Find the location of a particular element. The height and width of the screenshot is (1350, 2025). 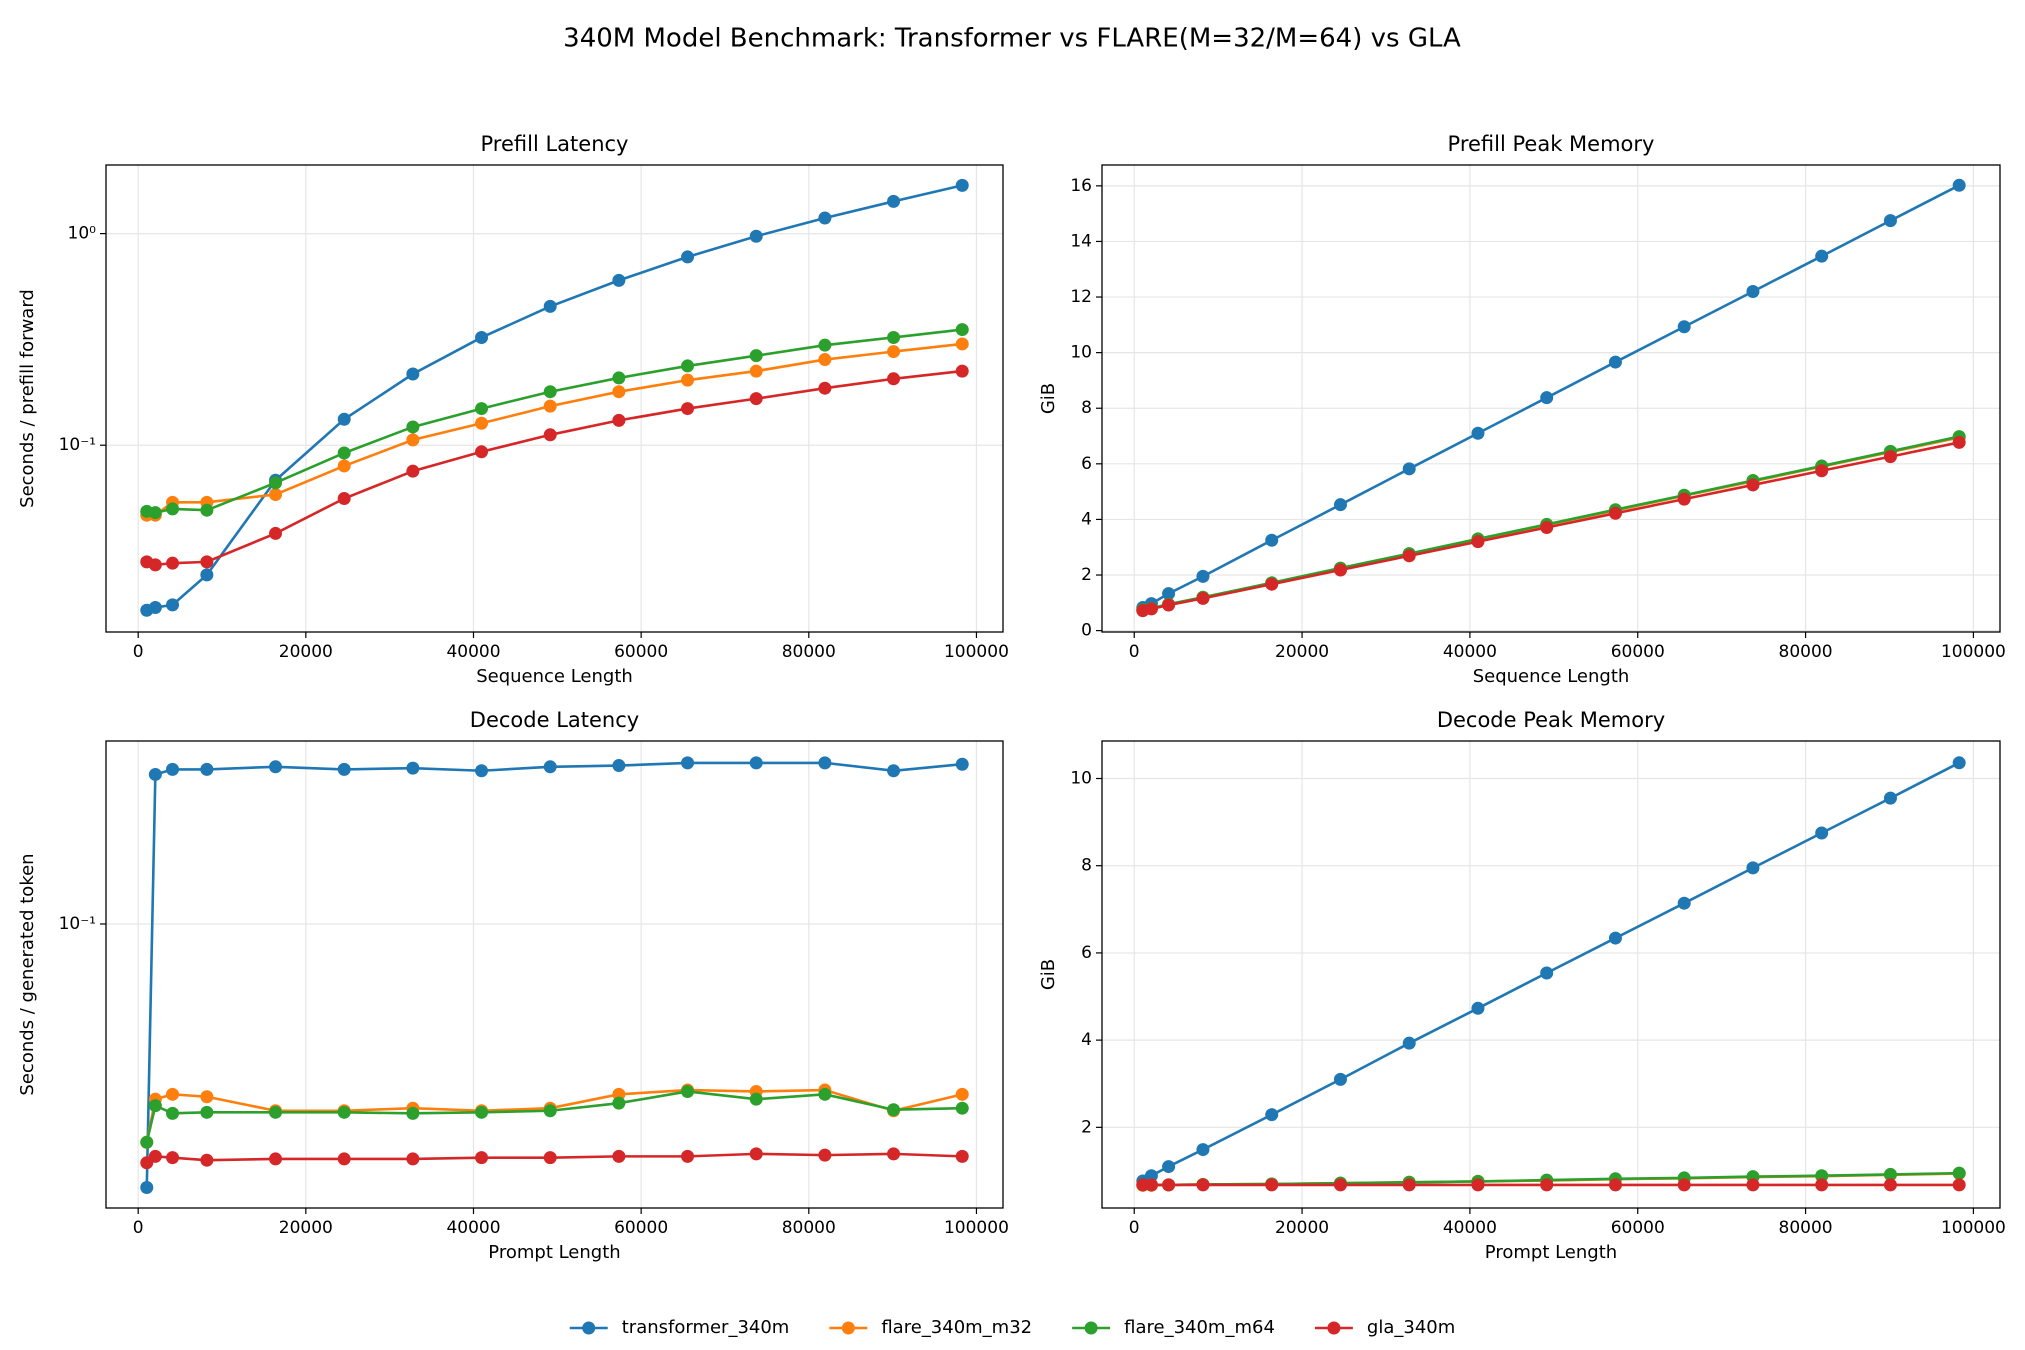

legend-label: flare_340m_m64 is located at coordinates (1199, 1327).